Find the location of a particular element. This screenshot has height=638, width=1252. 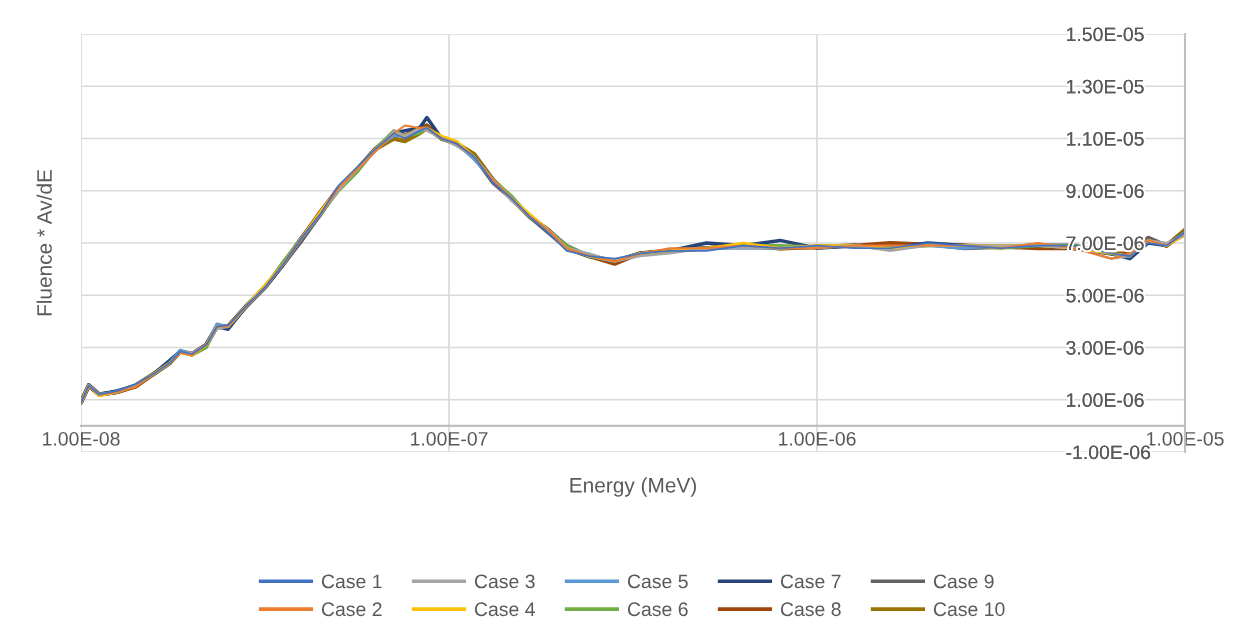

x-axis-title: Energy (MeV) is located at coordinates (633, 487).